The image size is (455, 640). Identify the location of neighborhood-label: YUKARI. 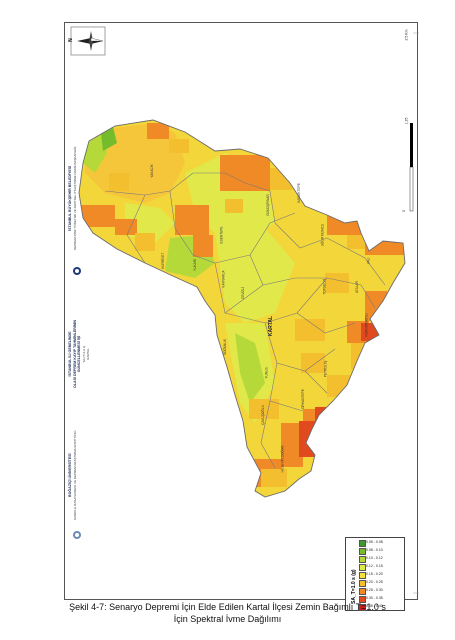
(194, 265).